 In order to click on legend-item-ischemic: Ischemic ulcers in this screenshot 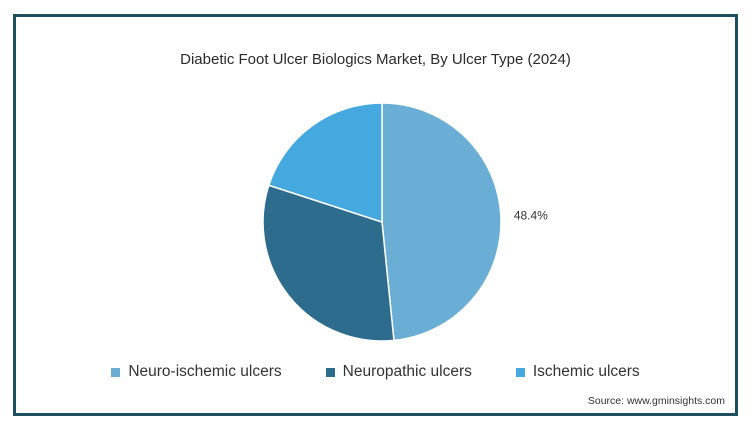, I will do `click(577, 372)`.